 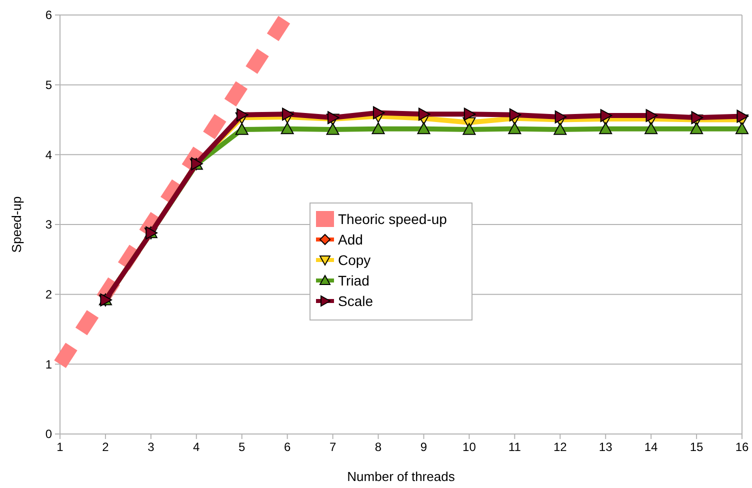 What do you see at coordinates (48, 364) in the screenshot?
I see `y-tick-label: 1` at bounding box center [48, 364].